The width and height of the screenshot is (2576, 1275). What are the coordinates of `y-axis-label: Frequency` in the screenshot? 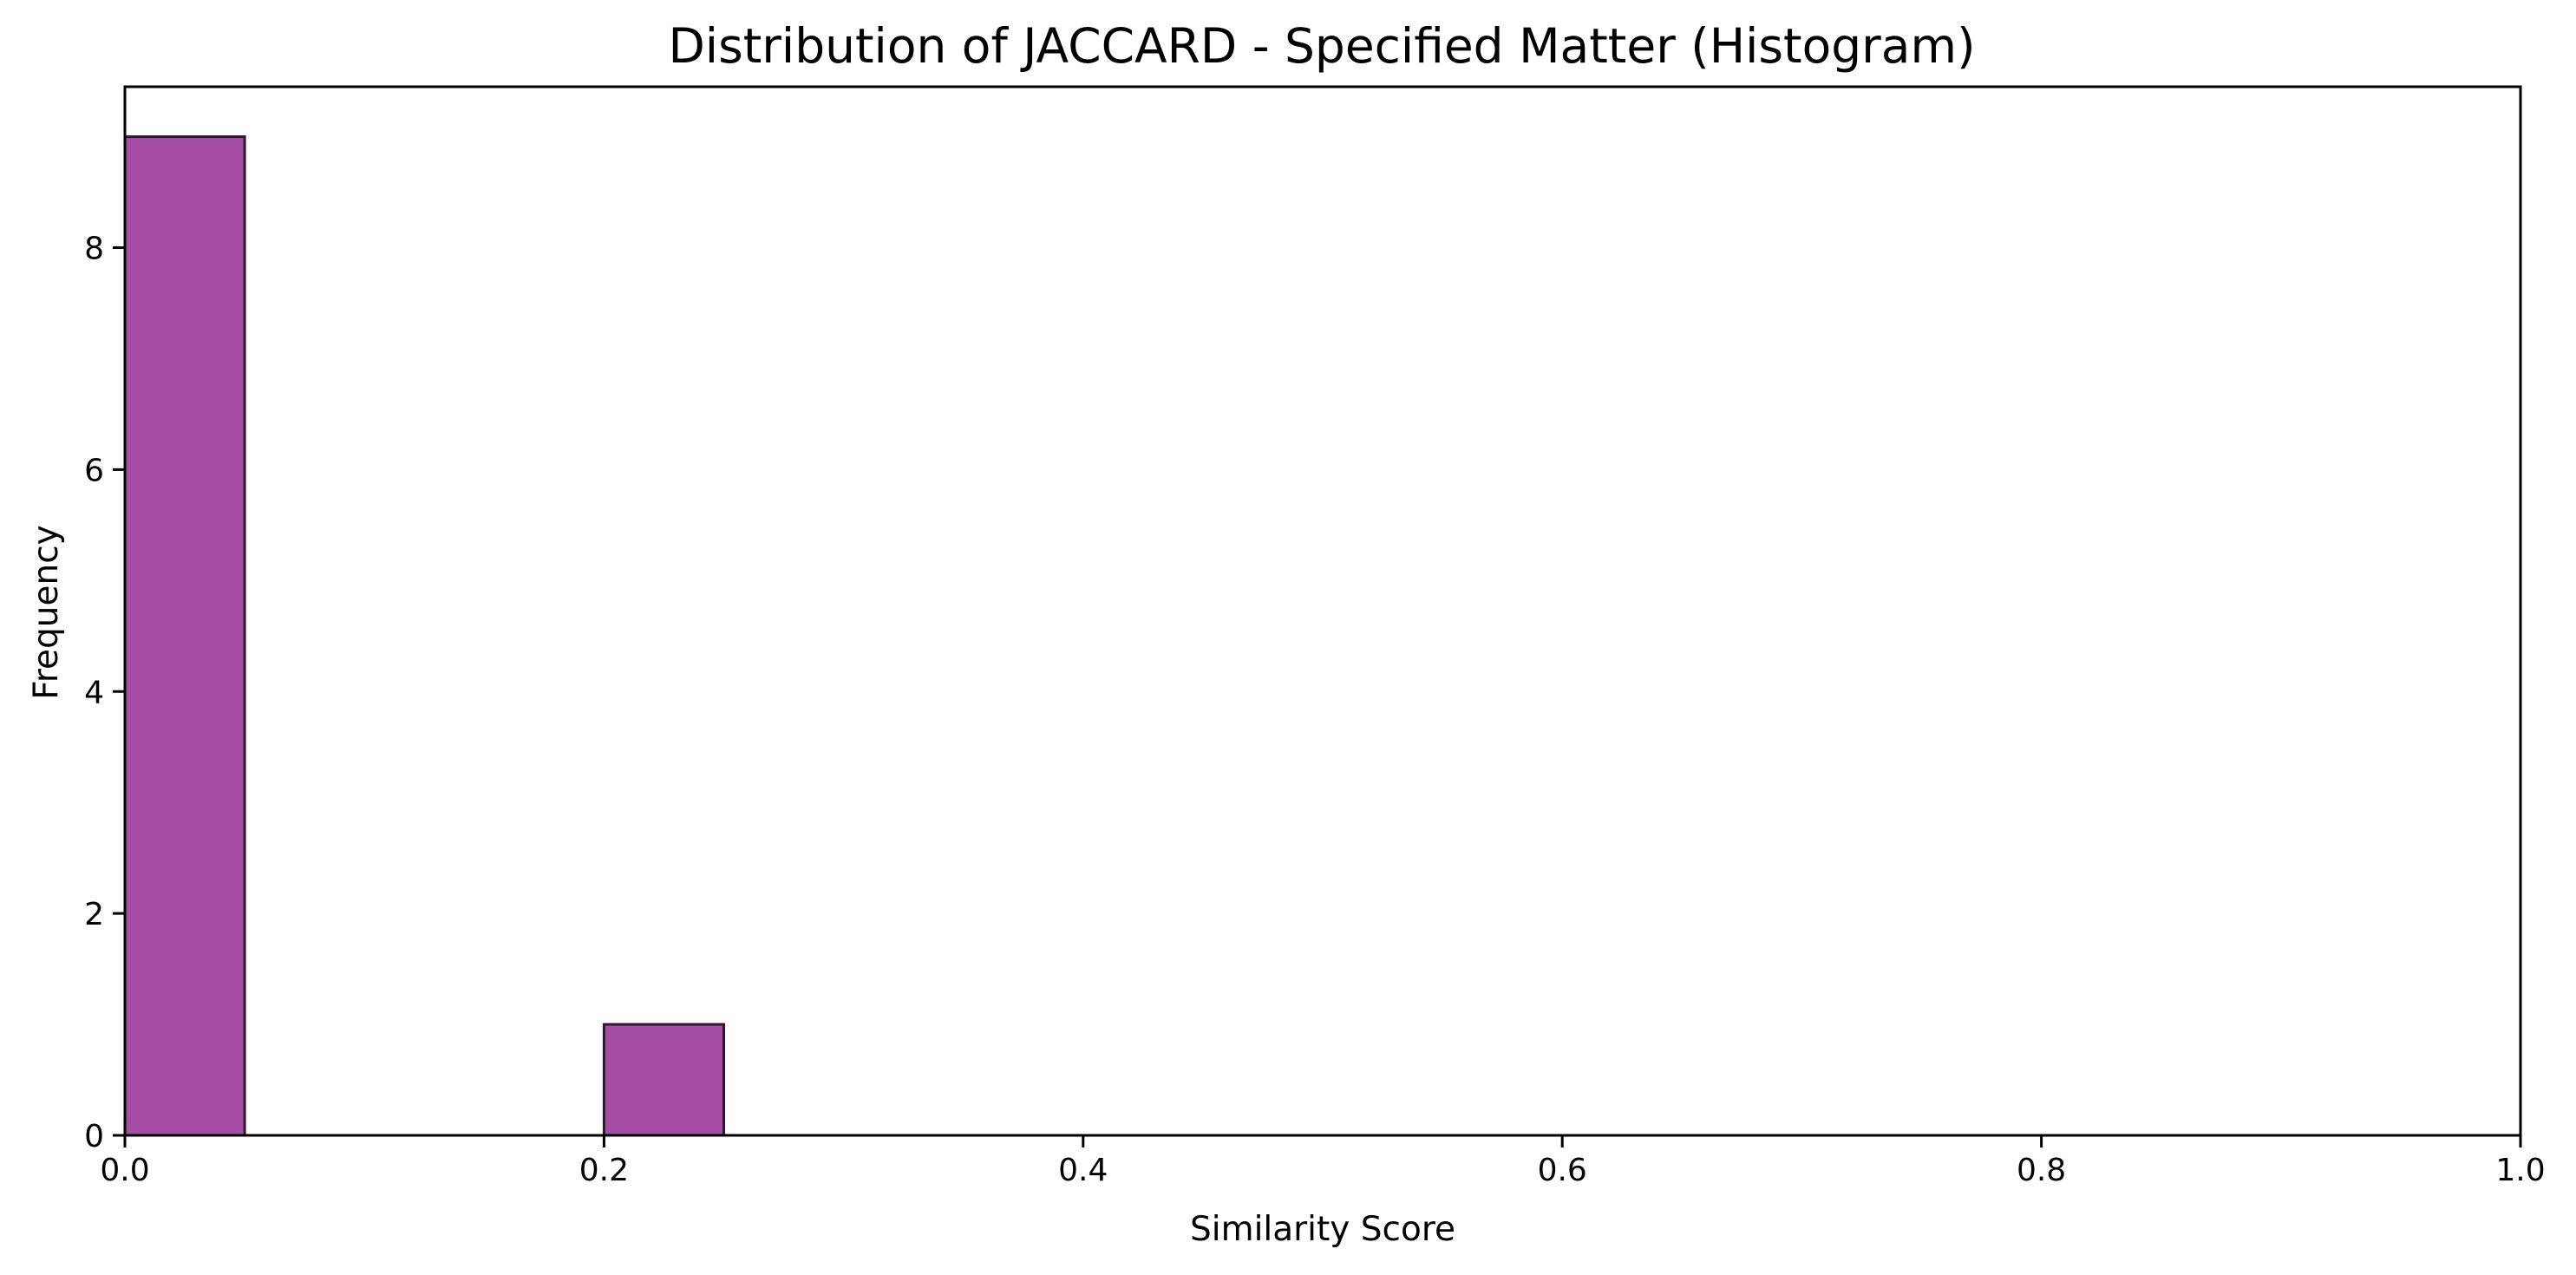 It's located at (46, 612).